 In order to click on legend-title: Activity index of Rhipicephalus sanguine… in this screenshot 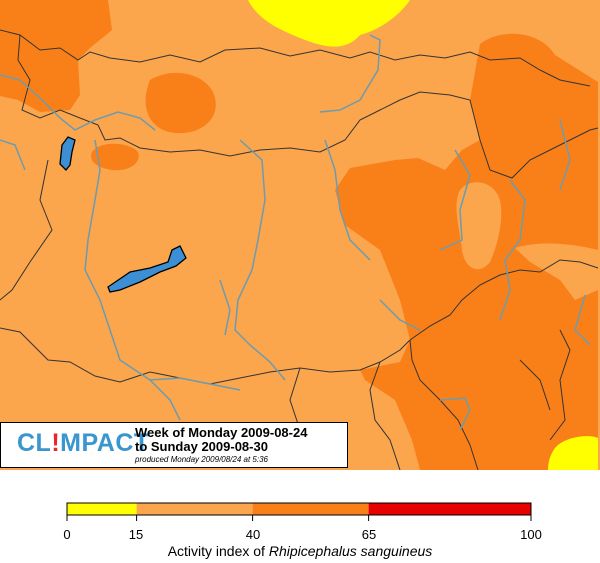, I will do `click(300, 551)`.